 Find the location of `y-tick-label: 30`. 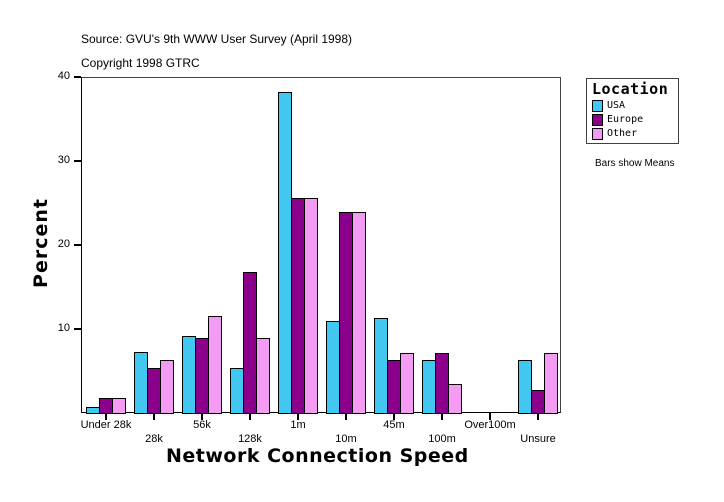

y-tick-label: 30 is located at coordinates (63, 160).